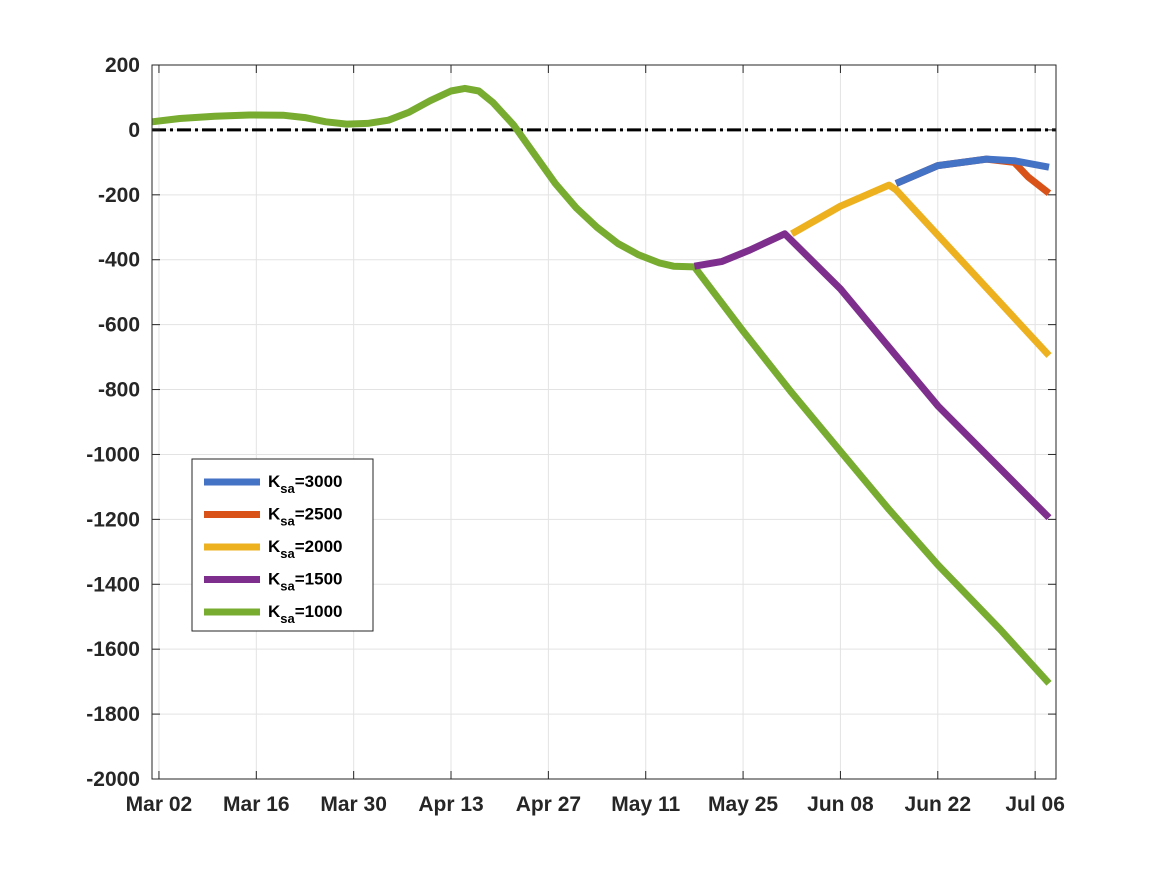 Image resolution: width=1166 pixels, height=875 pixels. I want to click on y-tick-label: -1200, so click(113, 519).